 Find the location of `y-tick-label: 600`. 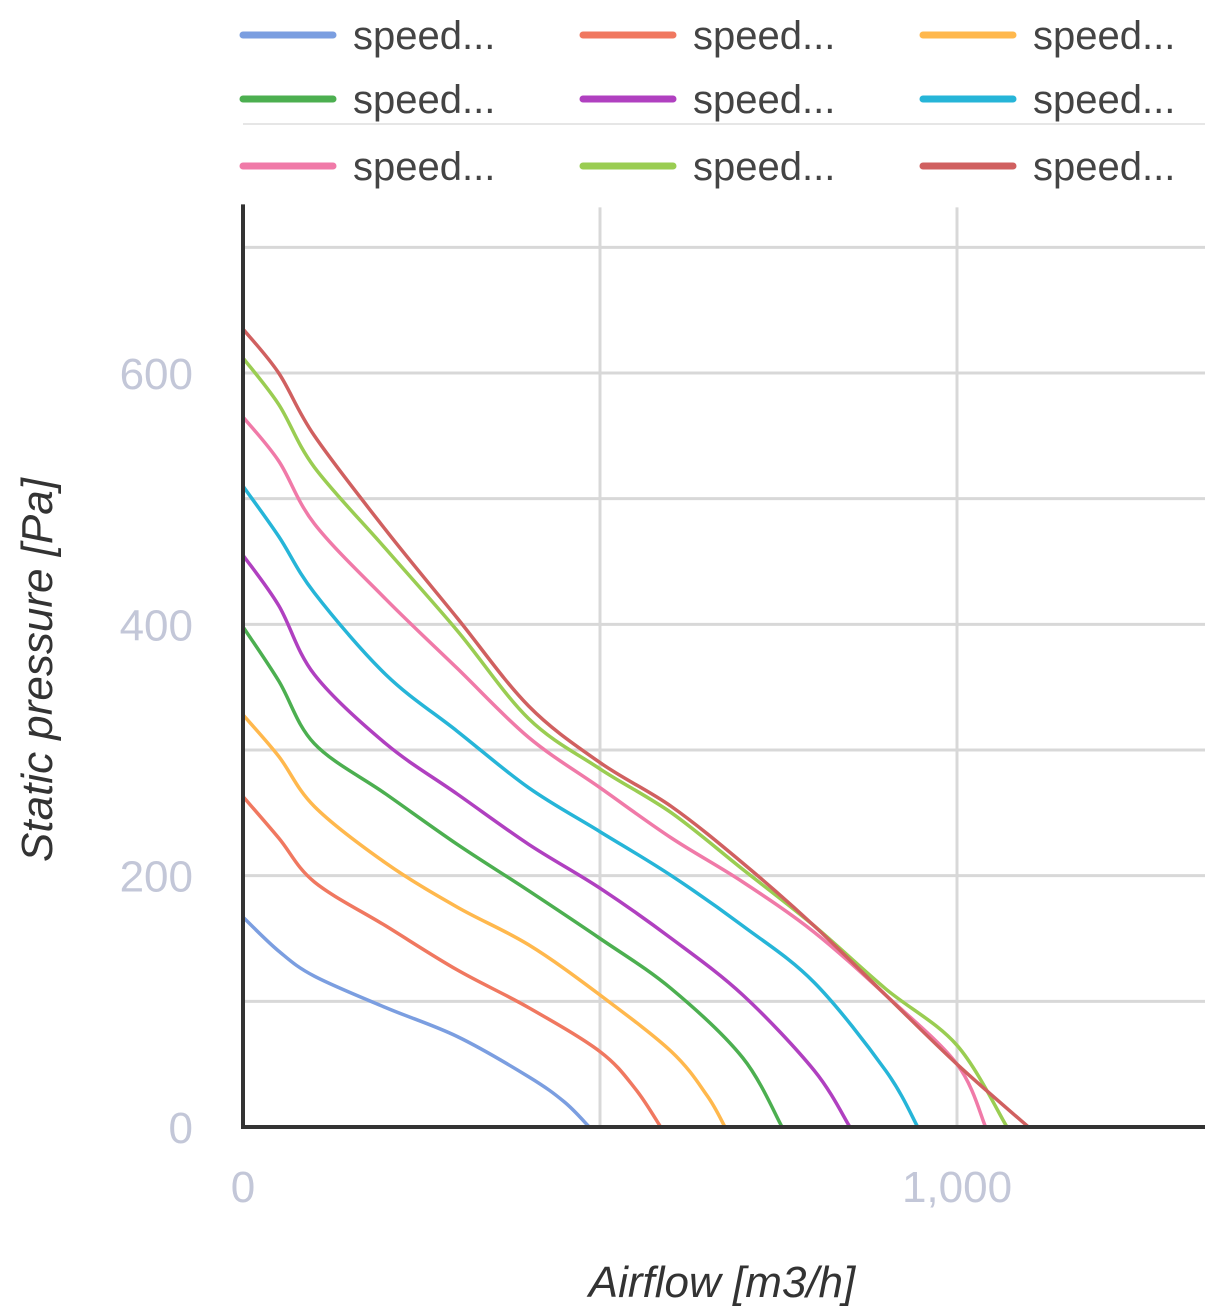

y-tick-label: 600 is located at coordinates (156, 374).